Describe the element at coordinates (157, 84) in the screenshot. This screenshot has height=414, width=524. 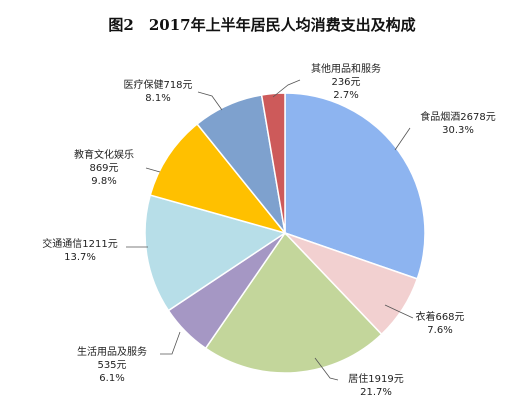
I see `slice-label-line: 医疗保健718元` at that location.